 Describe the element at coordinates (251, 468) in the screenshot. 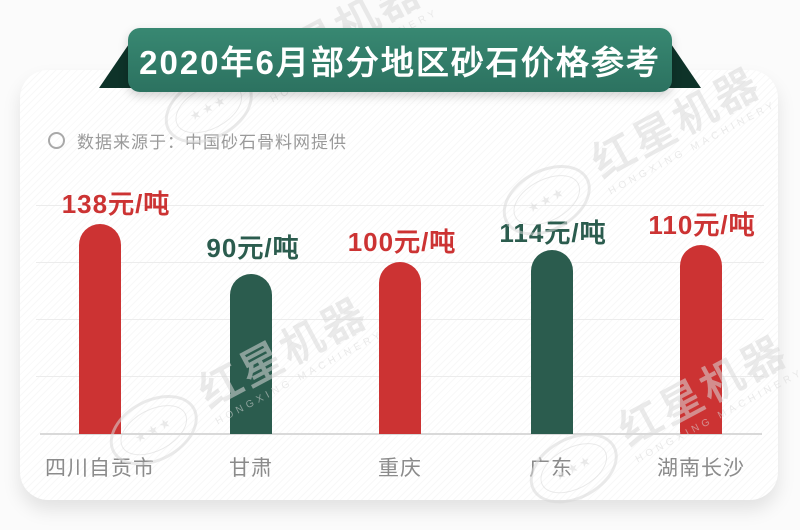

I see `category-label-甘肃: 甘肃` at that location.